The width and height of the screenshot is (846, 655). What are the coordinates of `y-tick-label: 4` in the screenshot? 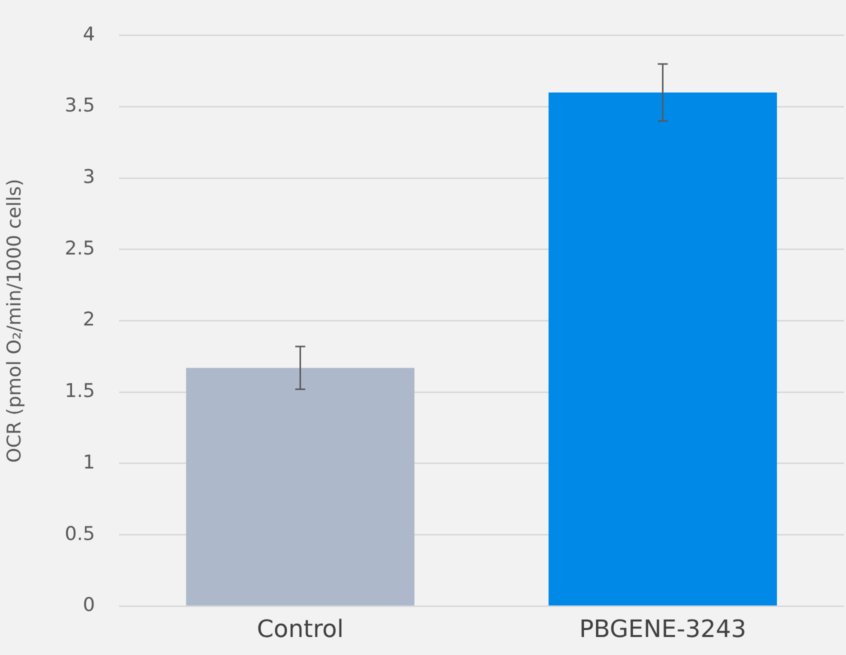 It's located at (89, 34).